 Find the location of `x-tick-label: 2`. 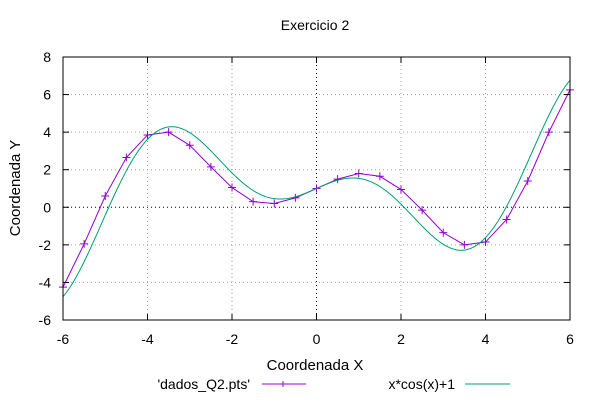

x-tick-label: 2 is located at coordinates (401, 339).